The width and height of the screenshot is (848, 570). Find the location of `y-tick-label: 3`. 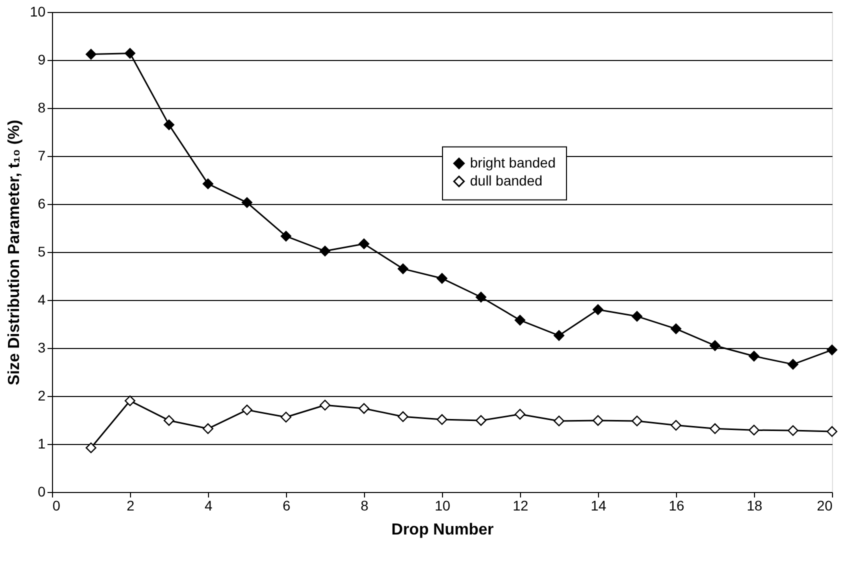

y-tick-label: 3 is located at coordinates (42, 348).